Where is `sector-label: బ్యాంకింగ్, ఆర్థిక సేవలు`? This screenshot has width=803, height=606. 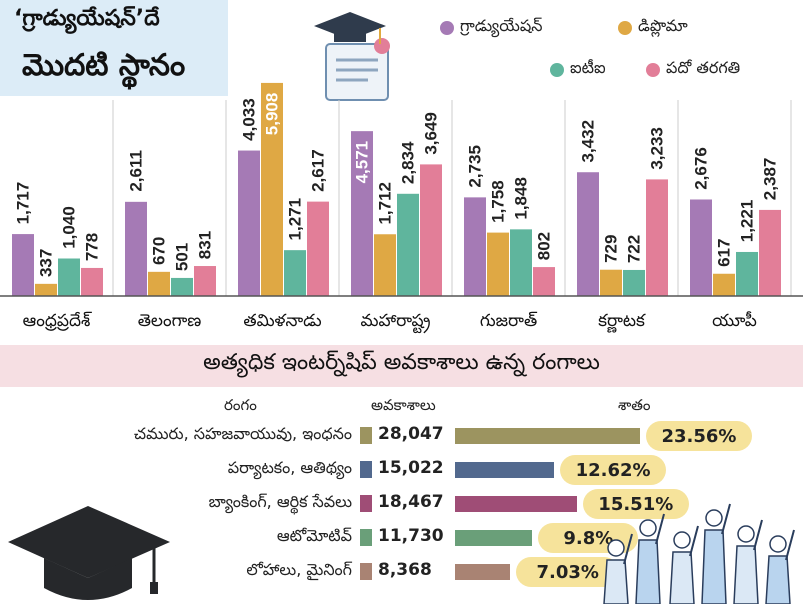 sector-label: బ్యాంకింగ్, ఆర్థిక సేవలు is located at coordinates (280, 501).